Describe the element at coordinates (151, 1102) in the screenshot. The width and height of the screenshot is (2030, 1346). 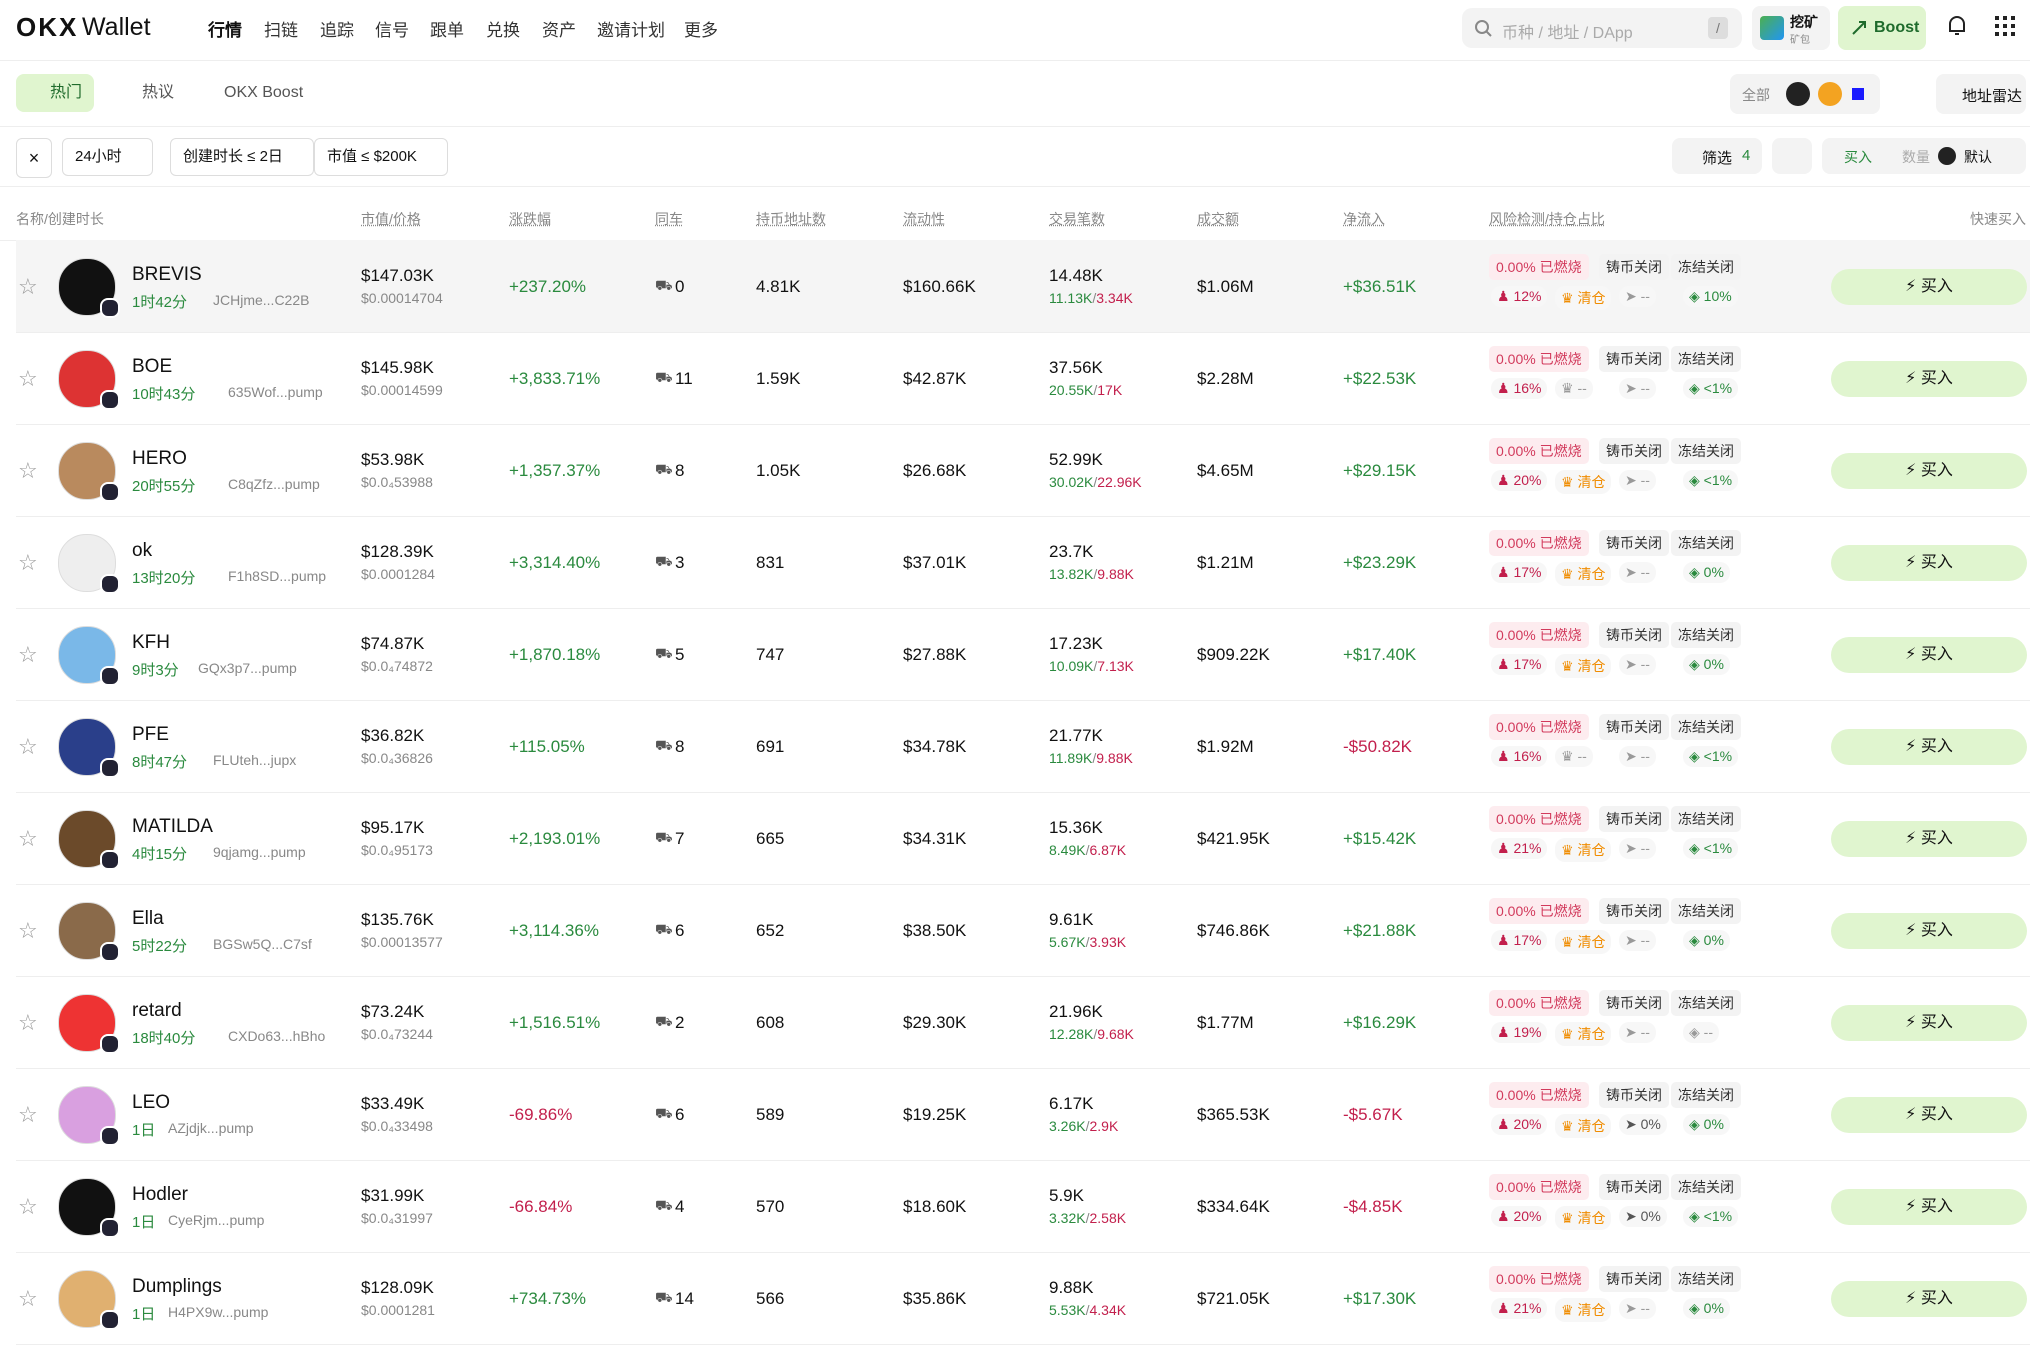
I see `token-name: LEO` at that location.